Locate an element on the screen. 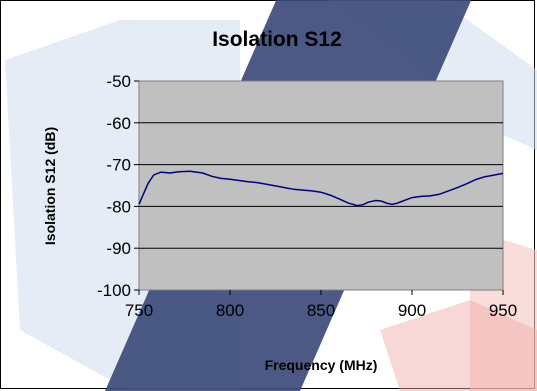  x-tick-label-3: 900 is located at coordinates (412, 310).